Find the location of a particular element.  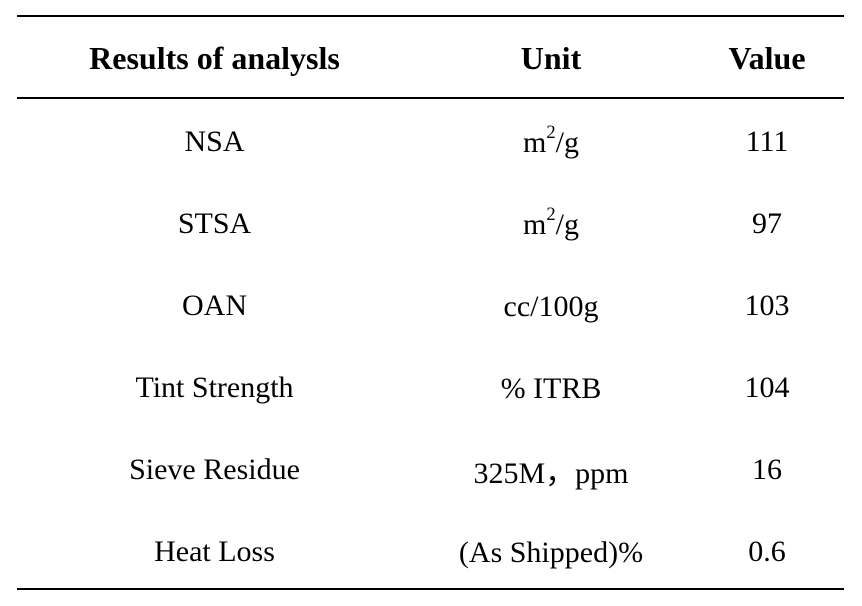

header-results-of-analysis: Results of analysls is located at coordinates (214, 57).